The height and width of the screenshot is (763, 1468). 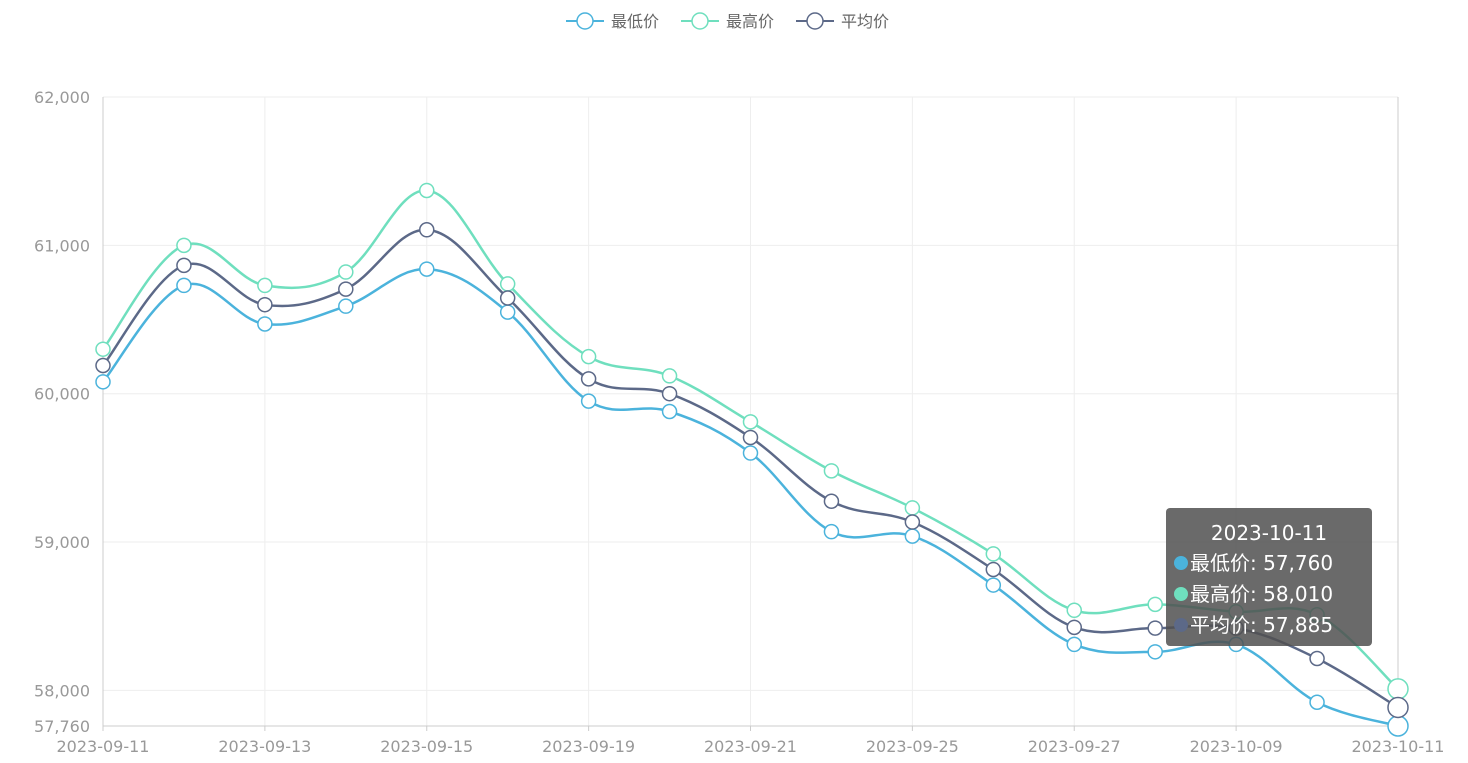 I want to click on tooltip-dot-avg, so click(x=1181, y=624).